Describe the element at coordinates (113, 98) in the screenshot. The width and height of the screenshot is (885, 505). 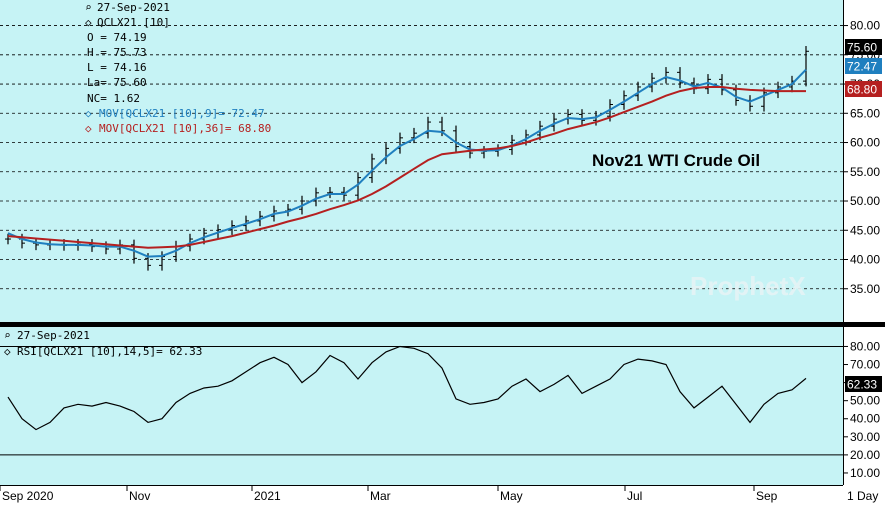
I see `header-net-change: NC= 1.62` at that location.